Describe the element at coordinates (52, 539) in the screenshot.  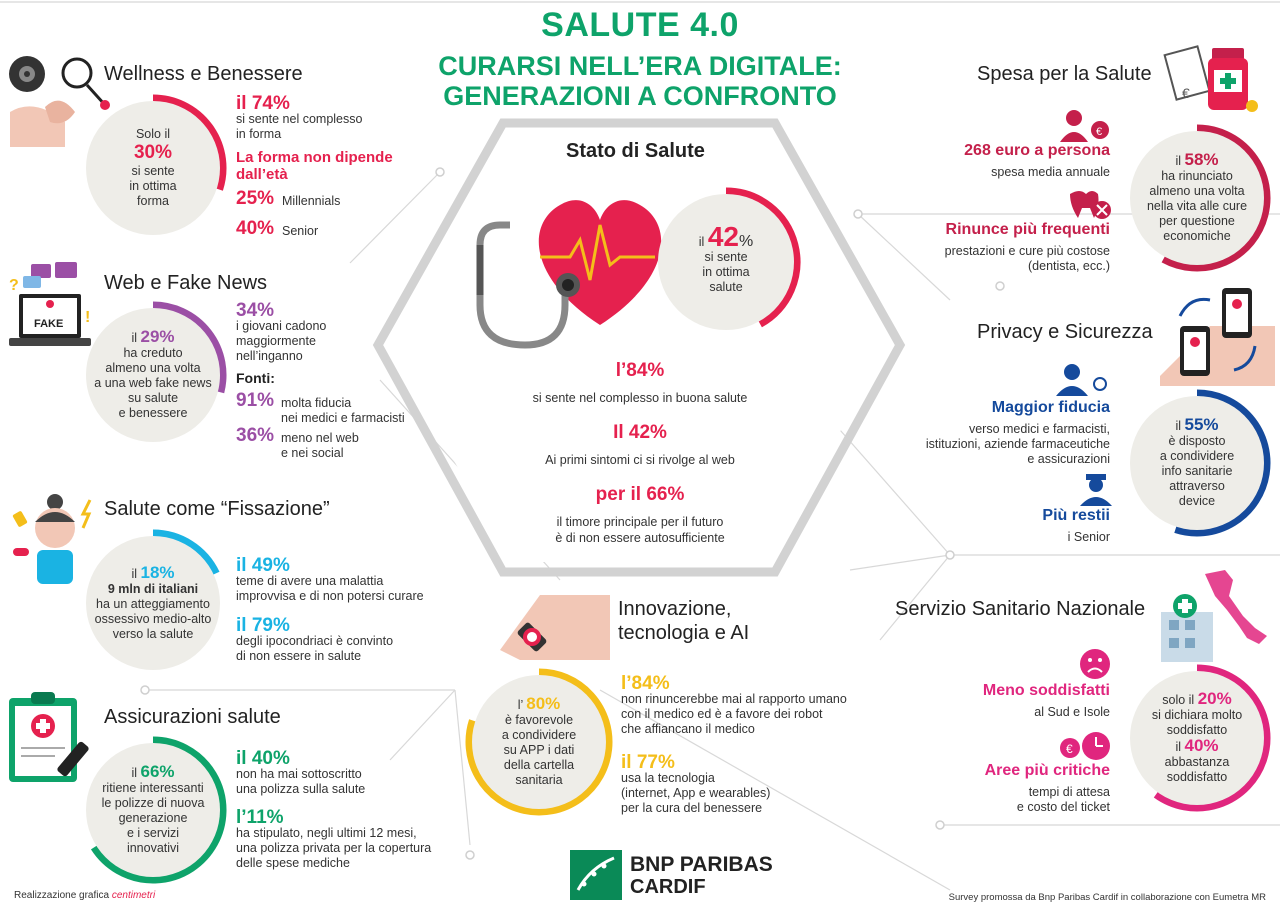
I see `worried-person-icon` at that location.